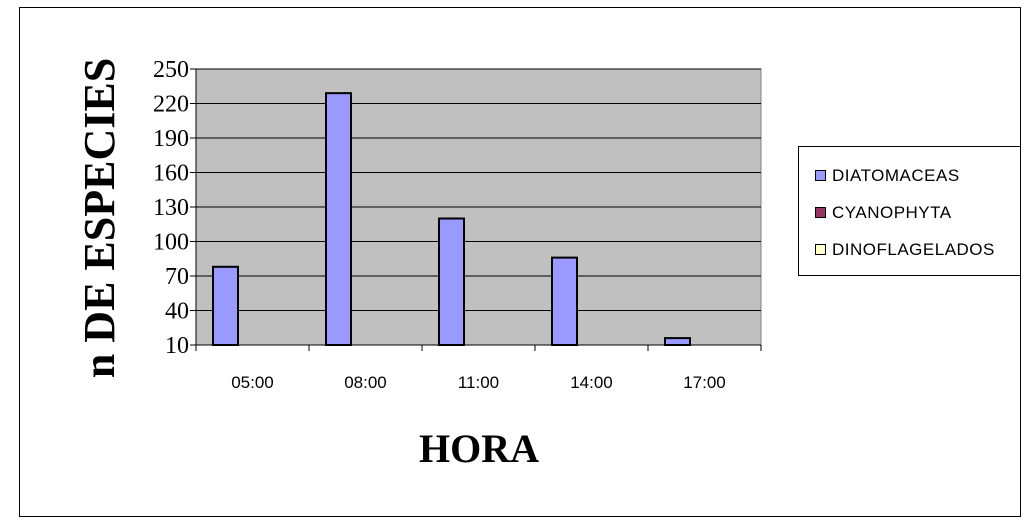 Image resolution: width=1024 pixels, height=520 pixels. What do you see at coordinates (177, 312) in the screenshot?
I see `y-tick-label: 40` at bounding box center [177, 312].